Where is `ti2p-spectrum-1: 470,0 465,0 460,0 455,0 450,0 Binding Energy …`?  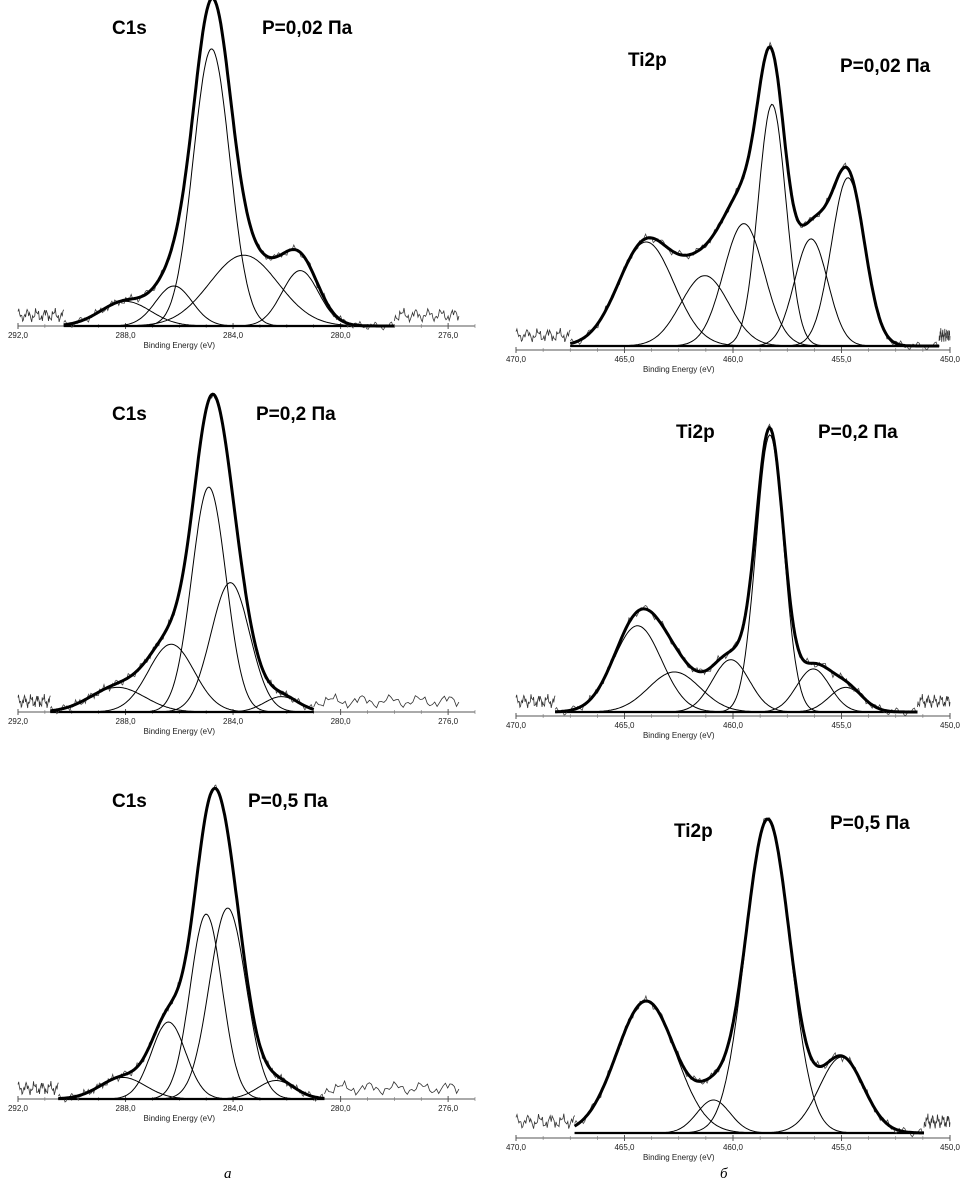 ti2p-spectrum-1: 470,0 465,0 460,0 455,0 450,0 Binding Energy … is located at coordinates (733, 207).